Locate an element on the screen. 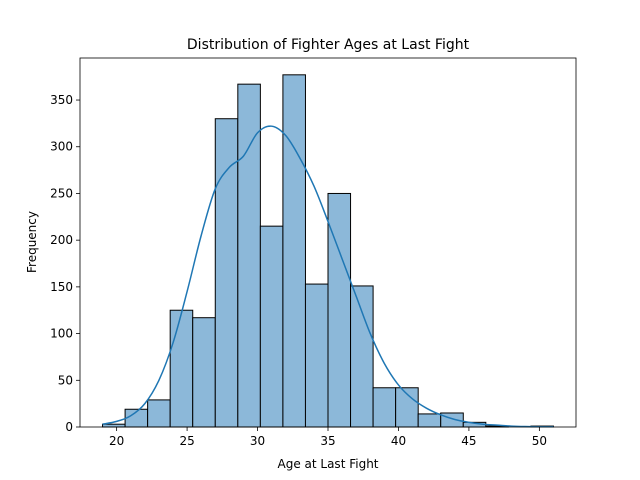 The height and width of the screenshot is (480, 640). y-tick-label-50: 50 is located at coordinates (65, 380).